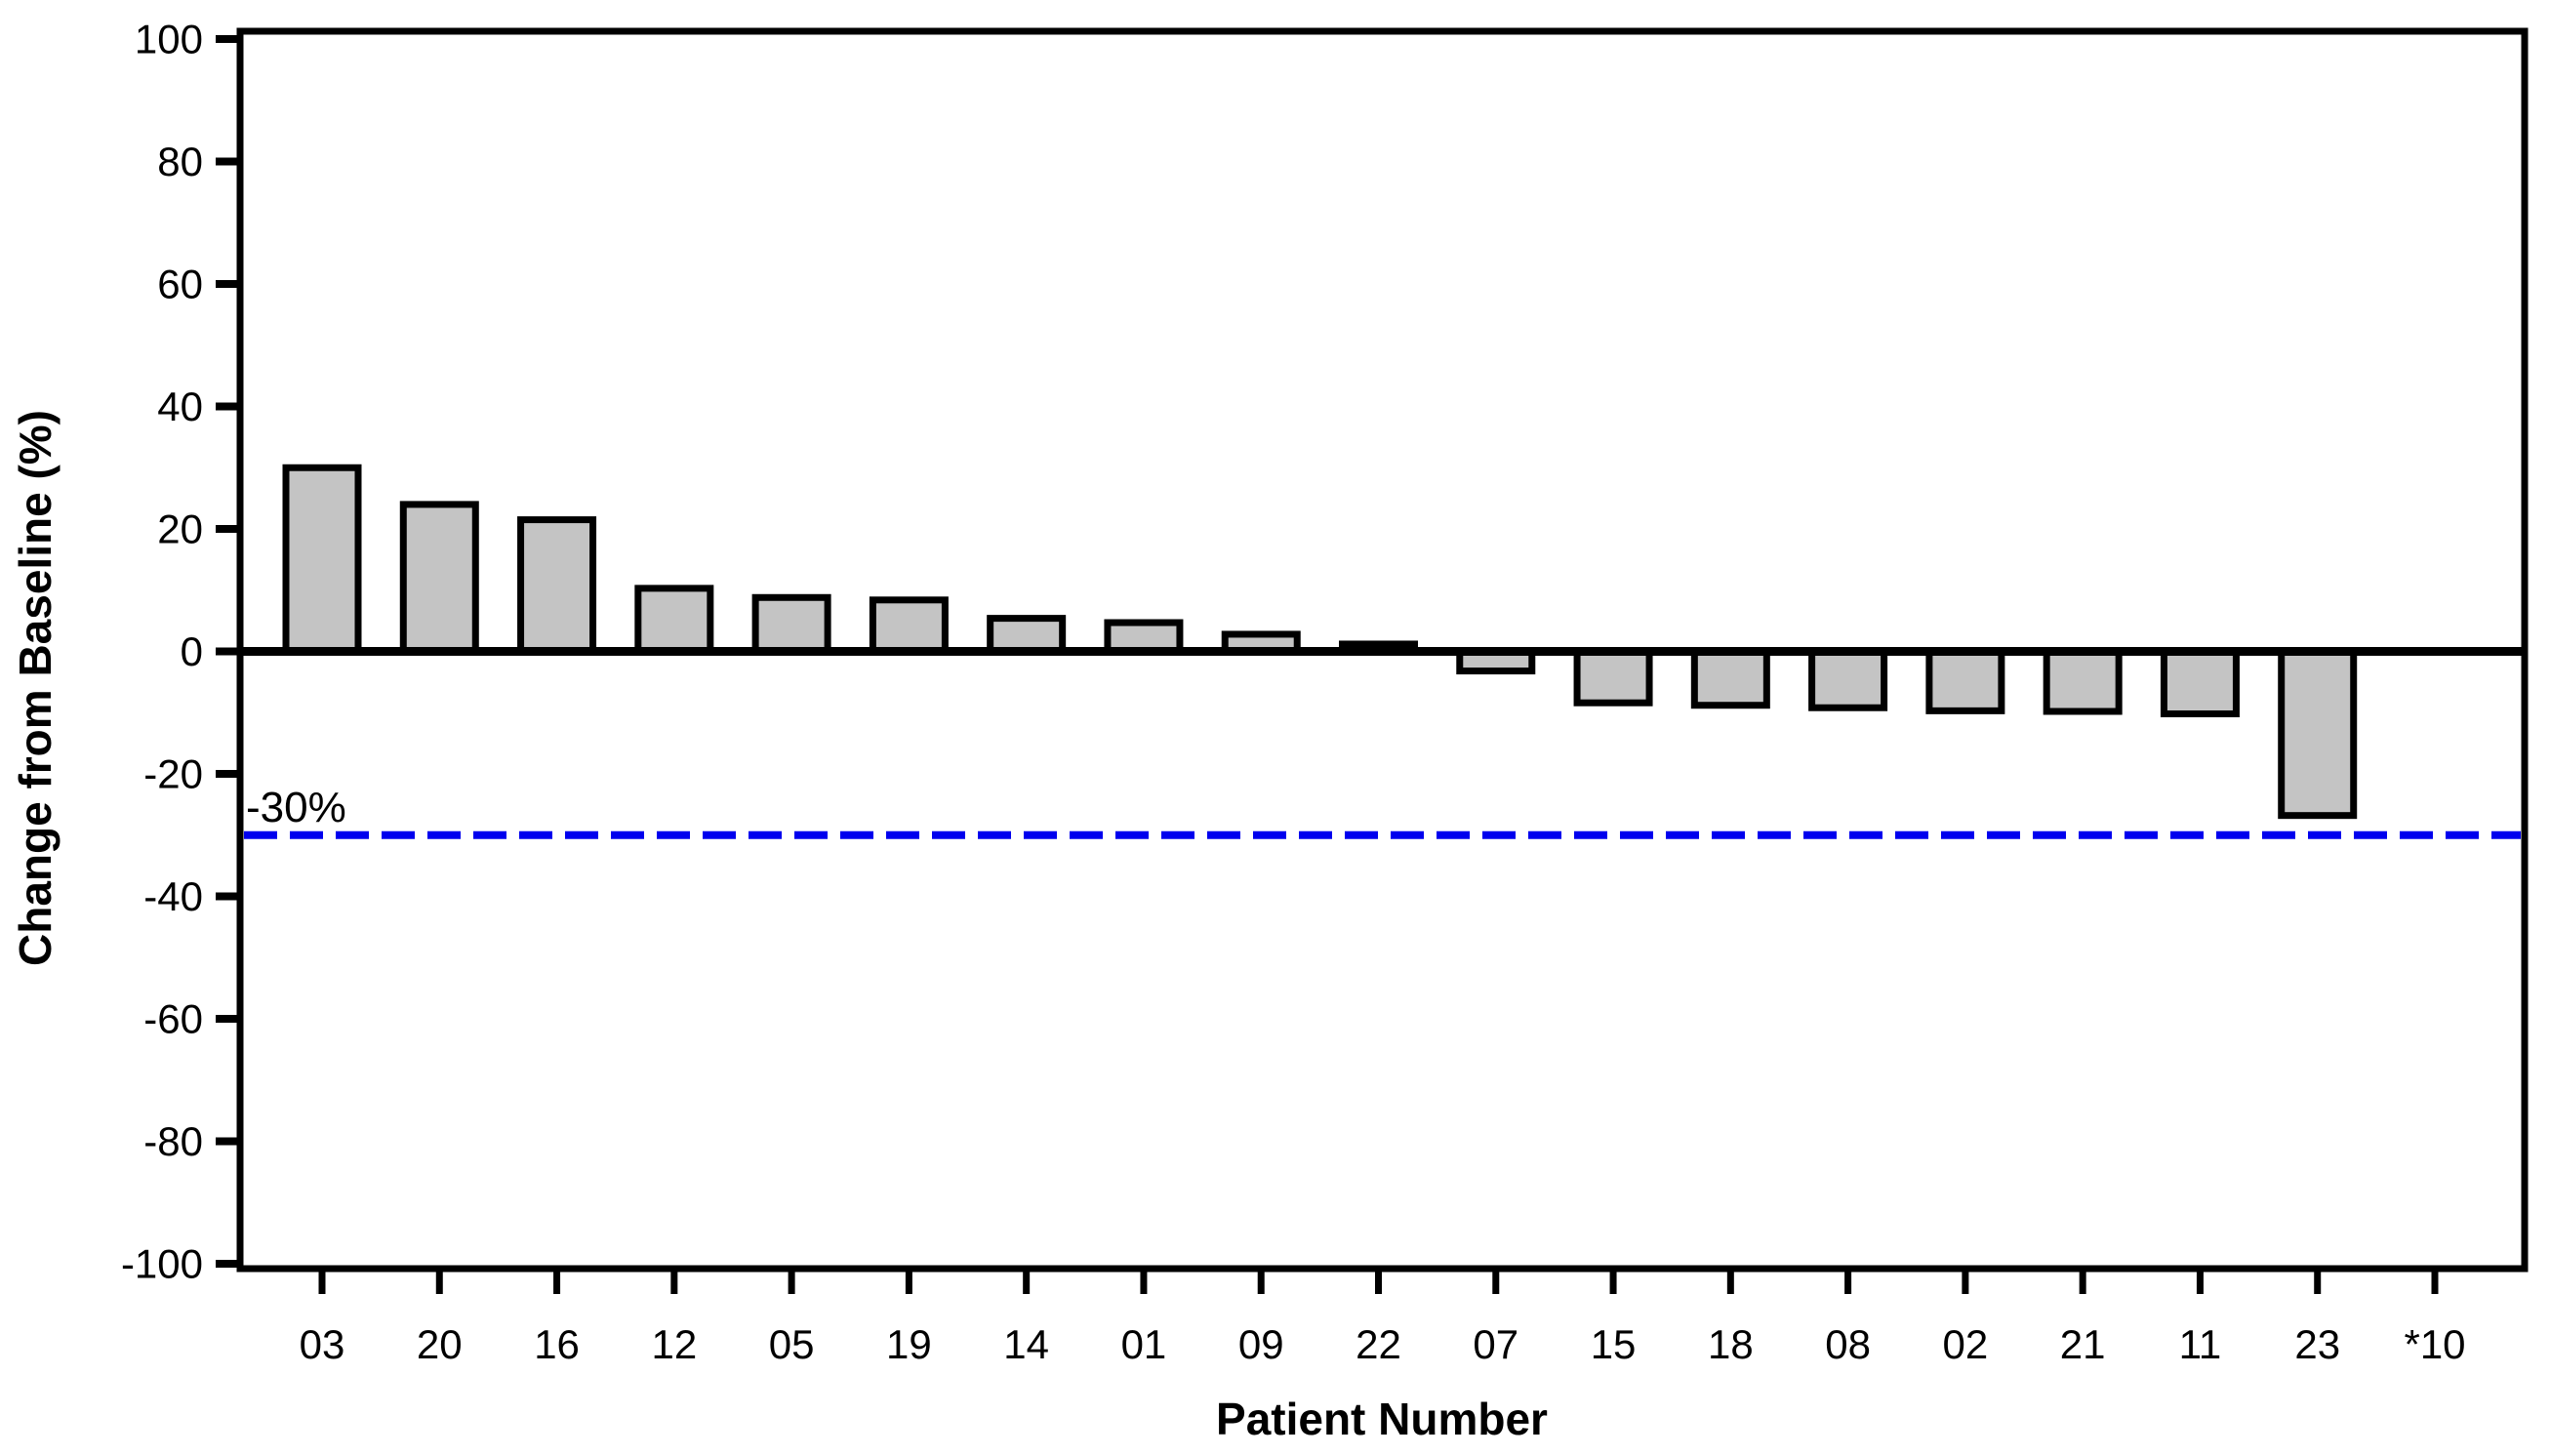 The height and width of the screenshot is (1456, 2550). Describe the element at coordinates (180, 284) in the screenshot. I see `y-tick-label: 60` at that location.